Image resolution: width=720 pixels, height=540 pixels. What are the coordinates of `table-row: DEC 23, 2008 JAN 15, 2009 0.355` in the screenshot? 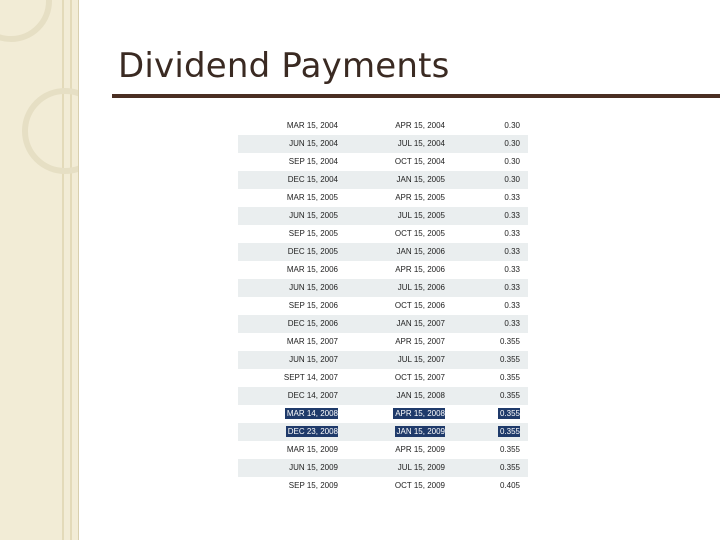 It's located at (383, 432).